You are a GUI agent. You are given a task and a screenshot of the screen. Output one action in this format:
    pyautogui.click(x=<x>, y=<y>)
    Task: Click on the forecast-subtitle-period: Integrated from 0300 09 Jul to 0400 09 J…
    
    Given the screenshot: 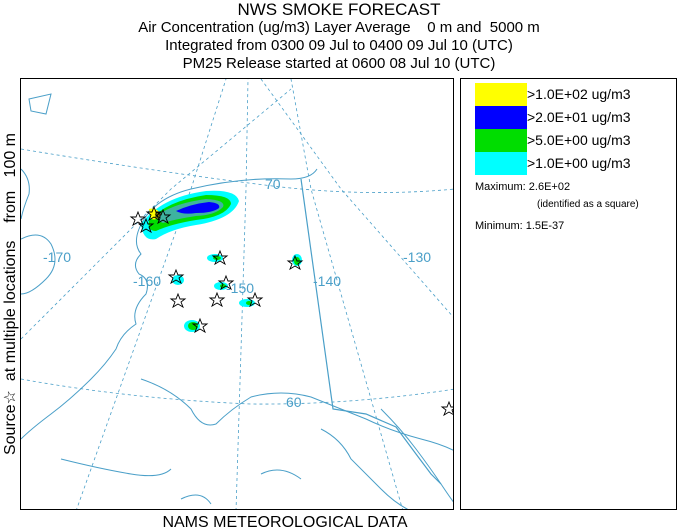 What is the action you would take?
    pyautogui.click(x=339, y=45)
    